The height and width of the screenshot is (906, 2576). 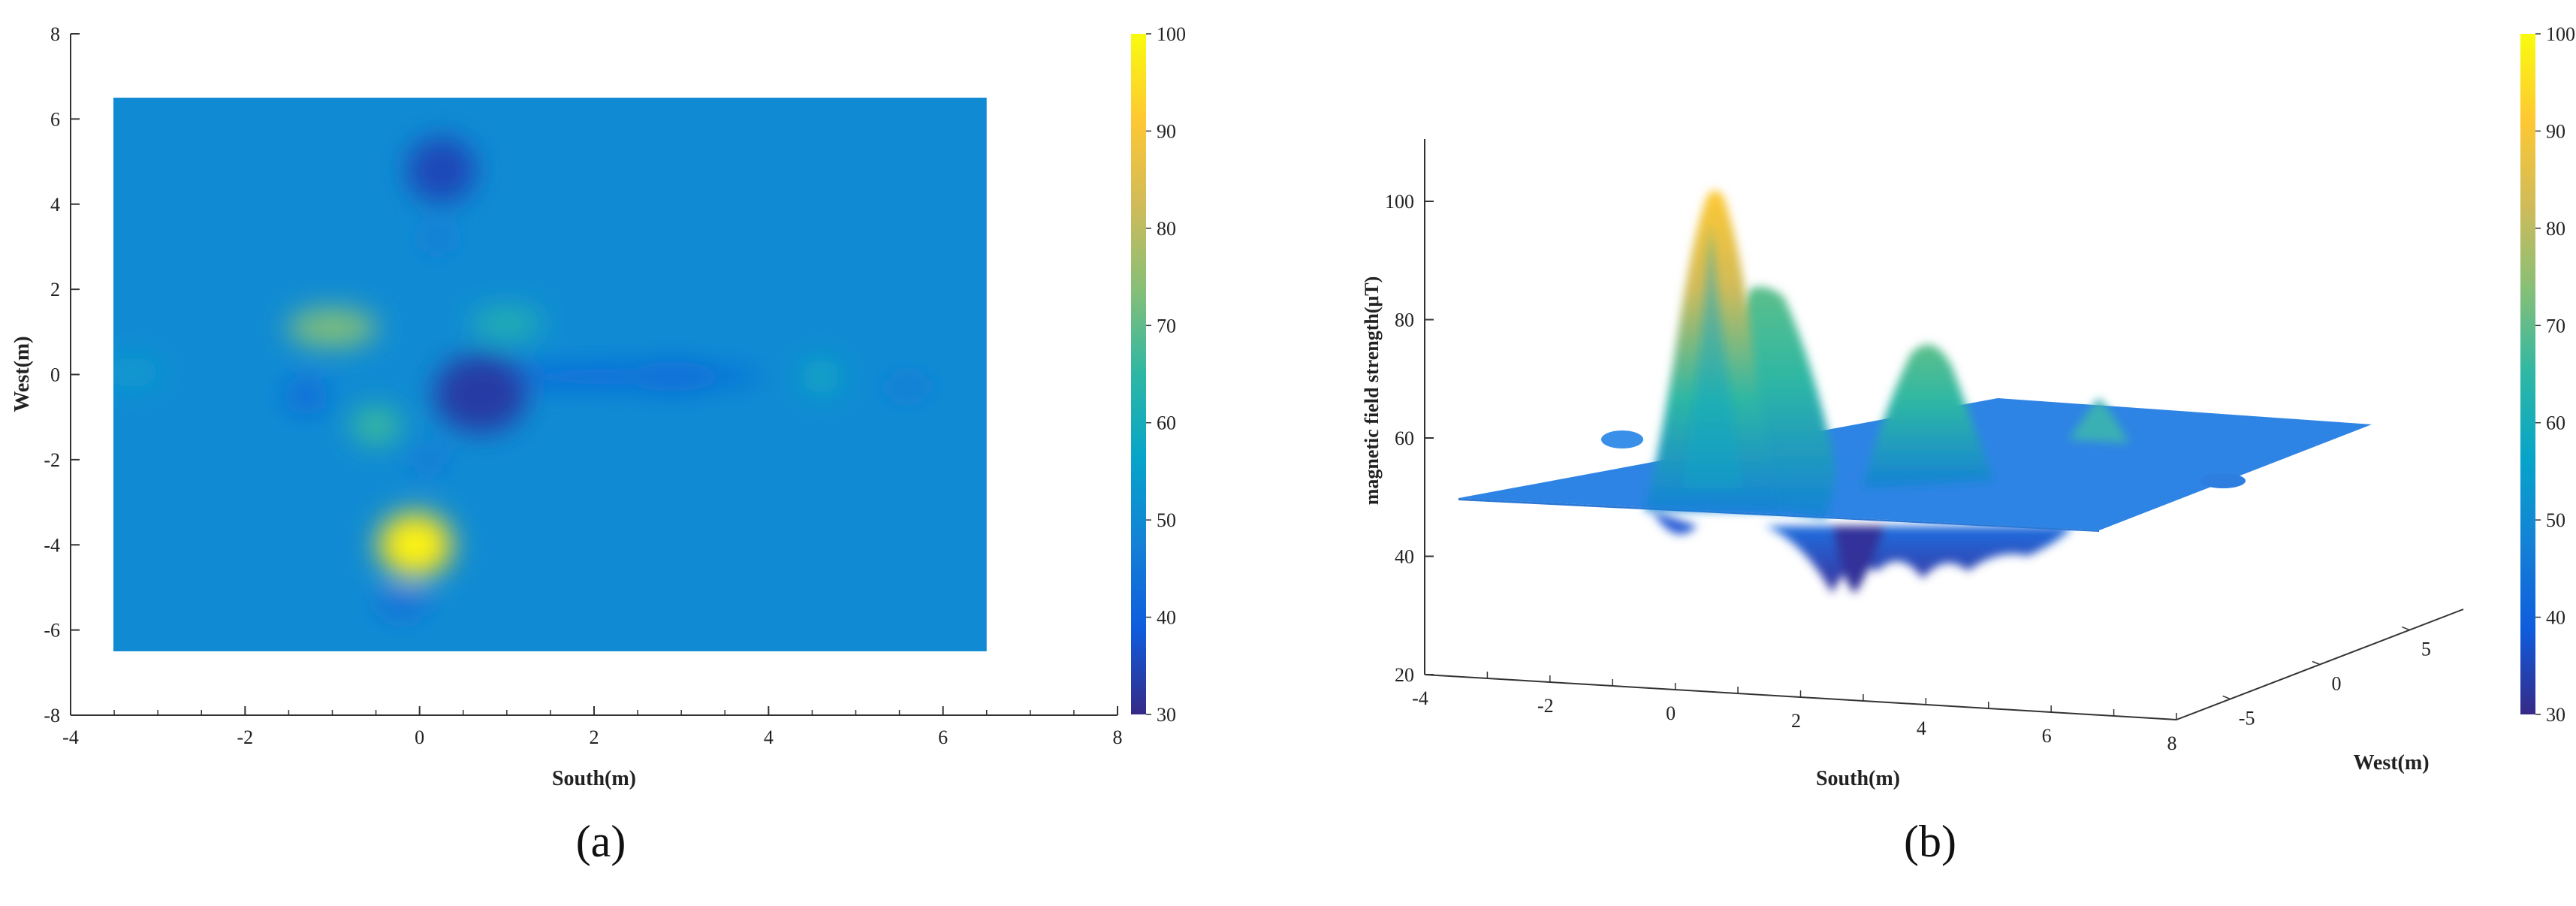 What do you see at coordinates (1921, 728) in the screenshot?
I see `x-tick-label-3d: 4` at bounding box center [1921, 728].